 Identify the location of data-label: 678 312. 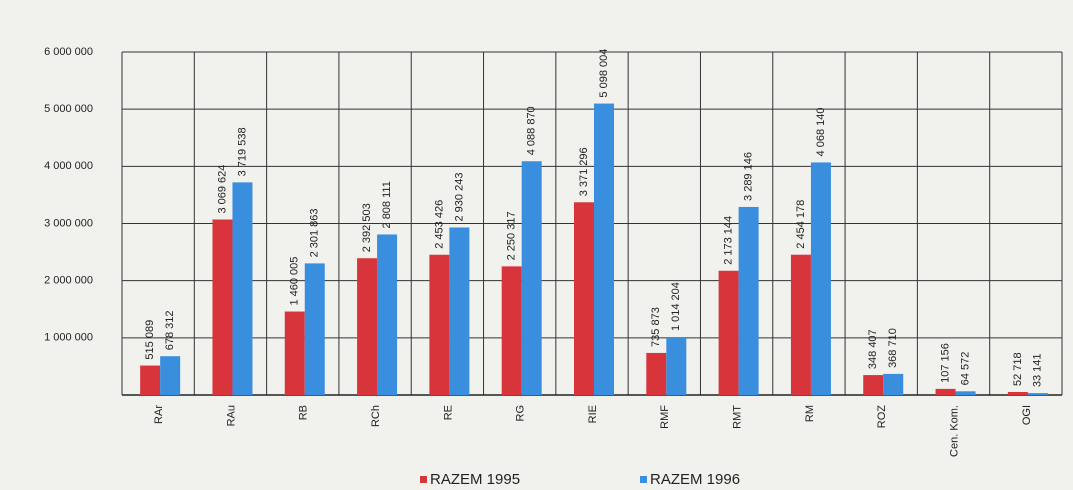
(170, 330).